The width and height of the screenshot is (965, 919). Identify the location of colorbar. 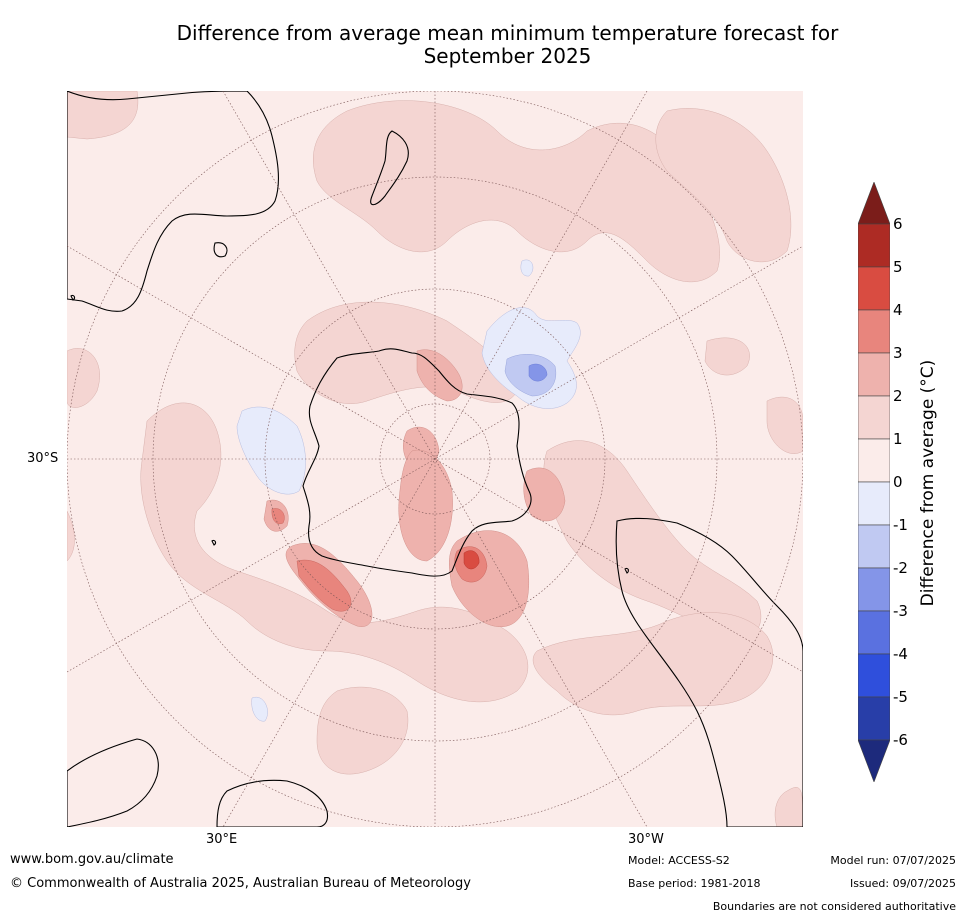
(874, 482).